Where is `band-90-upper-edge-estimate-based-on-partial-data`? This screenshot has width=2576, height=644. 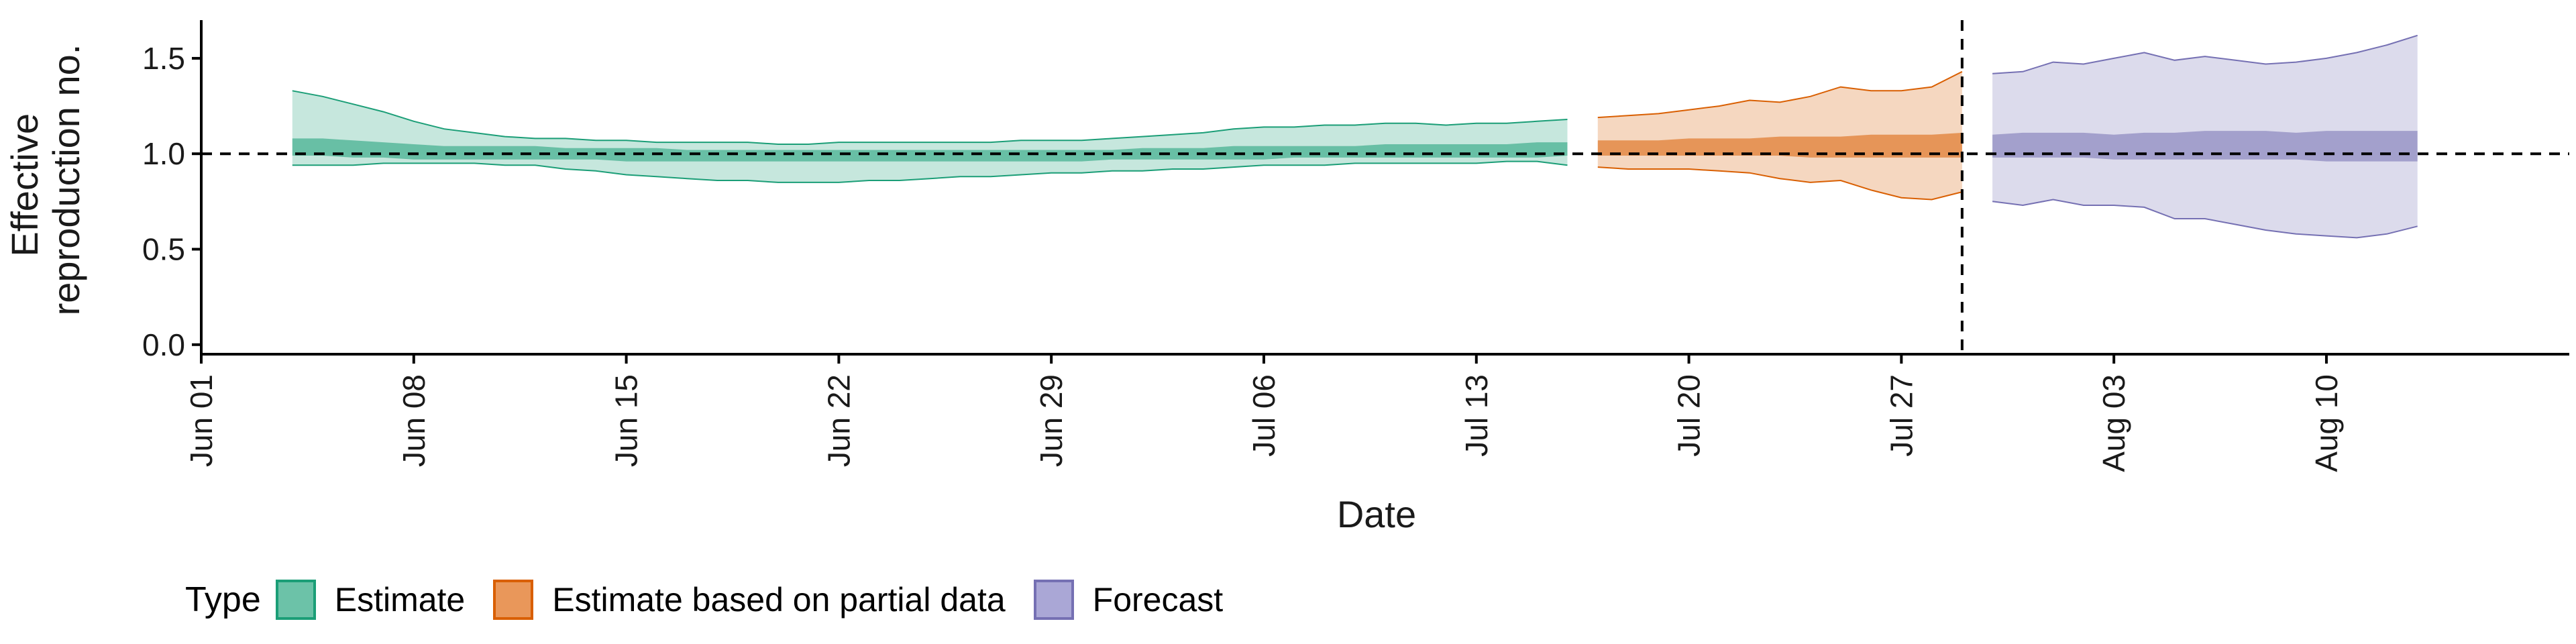 band-90-upper-edge-estimate-based-on-partial-data is located at coordinates (1780, 94).